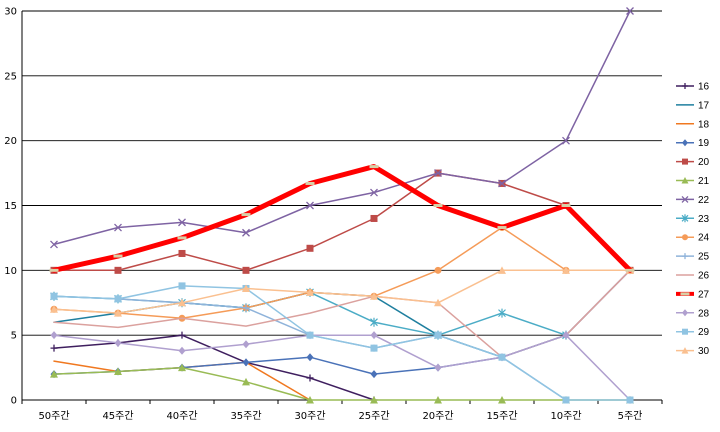 This screenshot has width=720, height=432. Describe the element at coordinates (693, 162) in the screenshot. I see `legend-item-20: 20` at that location.